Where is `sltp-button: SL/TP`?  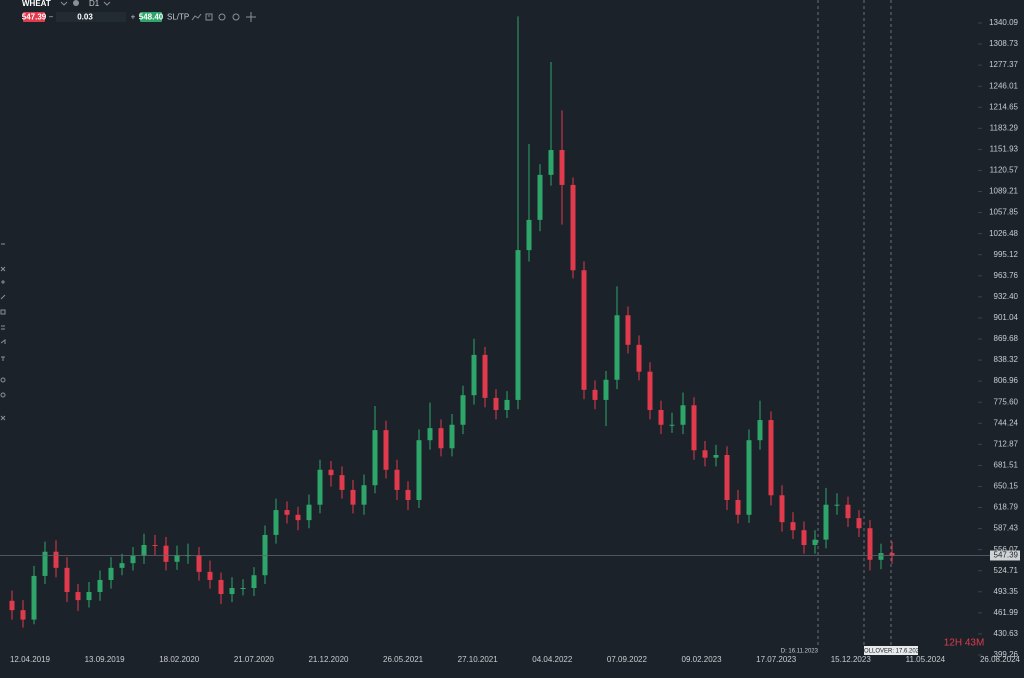 sltp-button: SL/TP is located at coordinates (178, 17).